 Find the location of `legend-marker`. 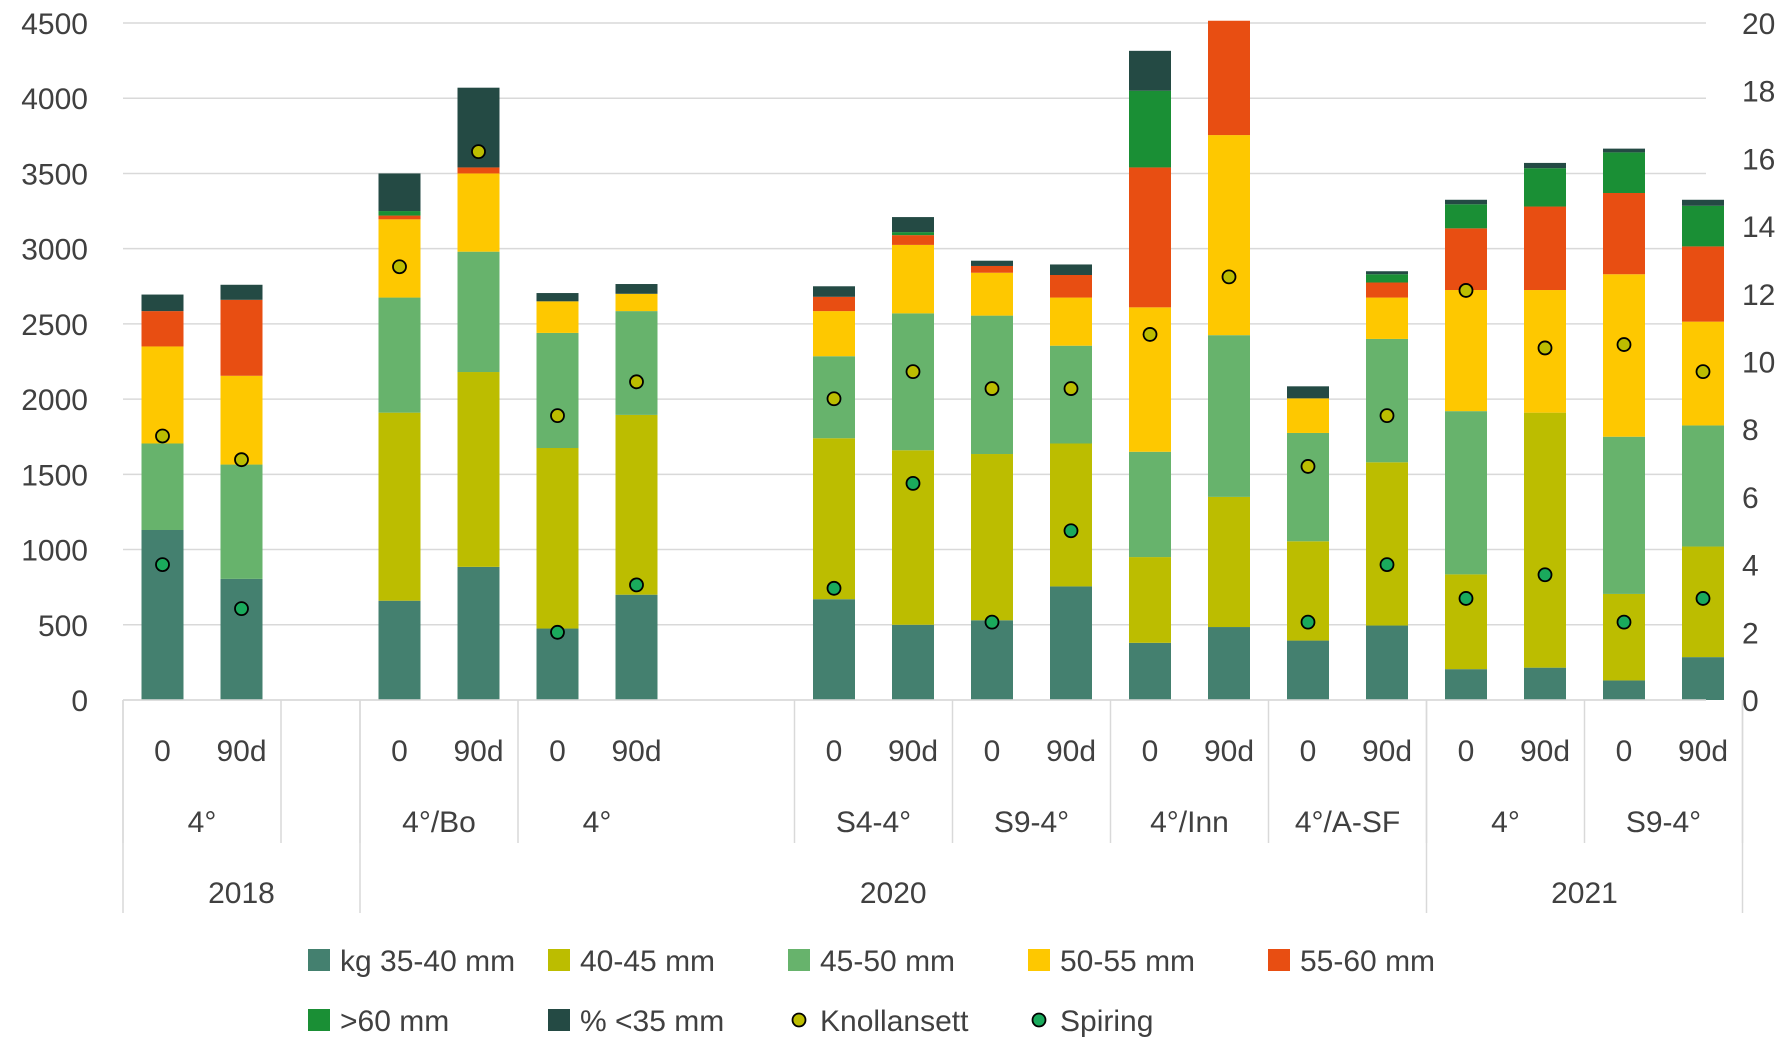

legend-marker is located at coordinates (799, 1020).